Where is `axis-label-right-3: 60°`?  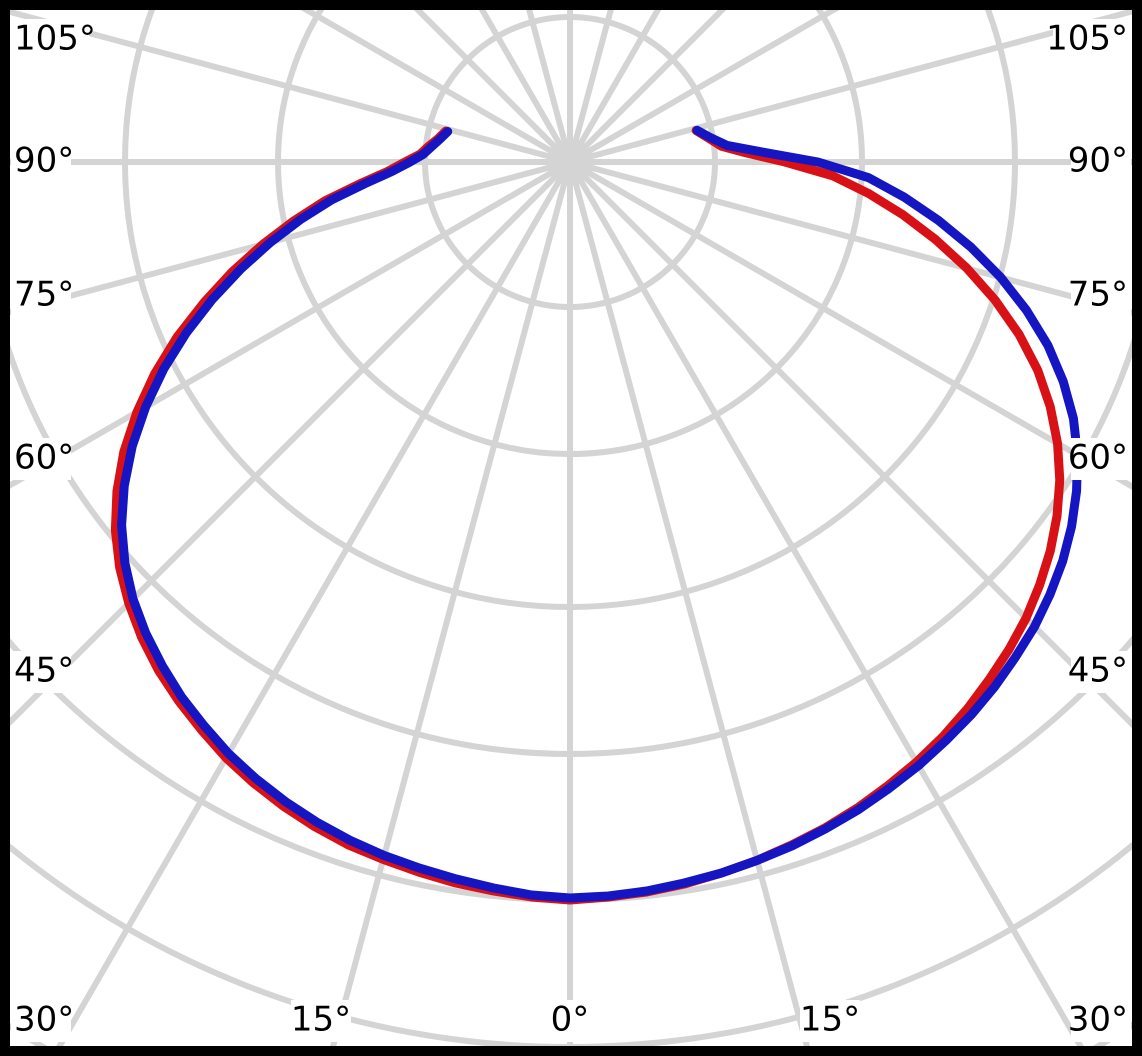
axis-label-right-3: 60° is located at coordinates (1098, 458).